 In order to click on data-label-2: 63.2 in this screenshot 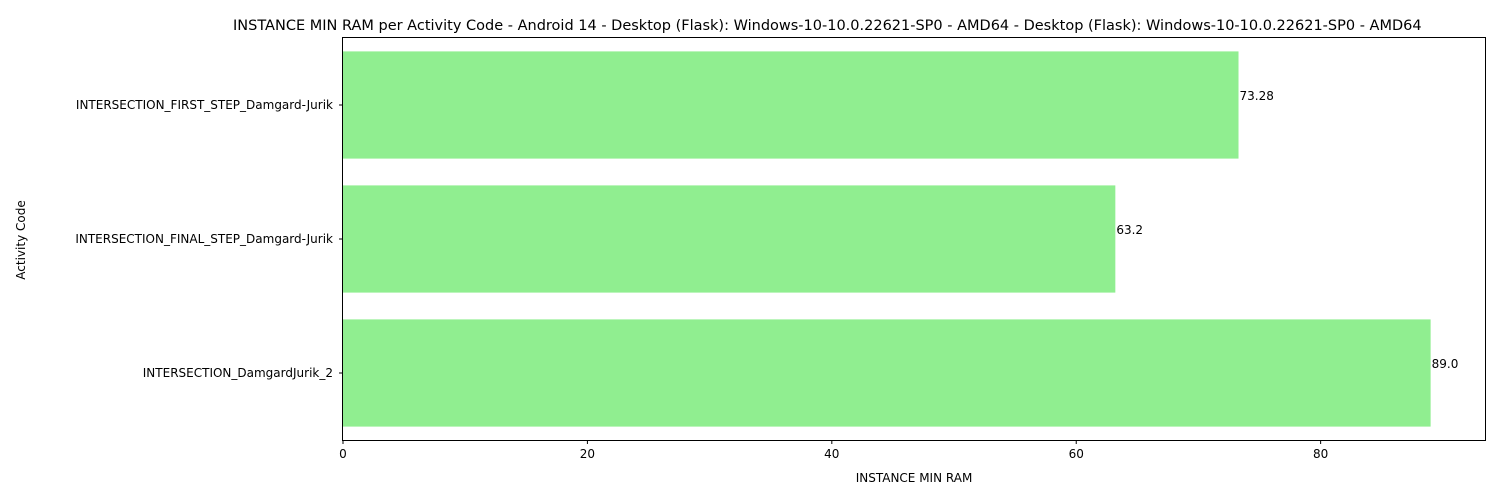, I will do `click(1129, 230)`.